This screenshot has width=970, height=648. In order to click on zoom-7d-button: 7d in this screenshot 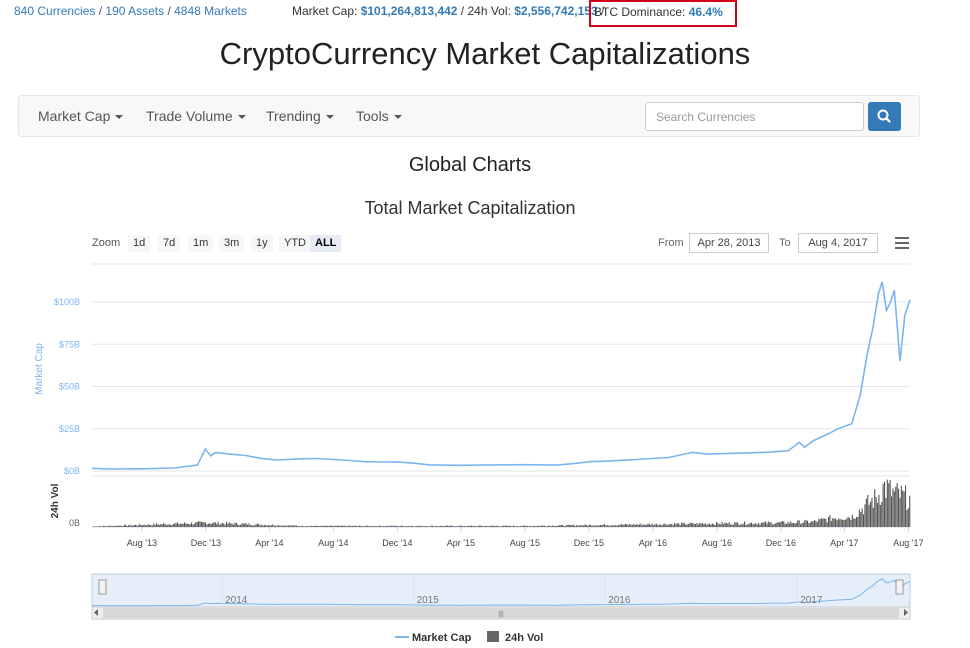, I will do `click(169, 243)`.